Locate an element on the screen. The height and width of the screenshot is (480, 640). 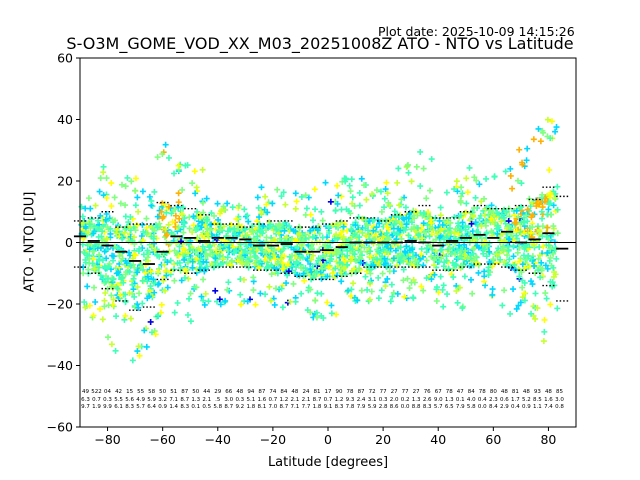
stat-label-counts: 50 is located at coordinates (162, 392).